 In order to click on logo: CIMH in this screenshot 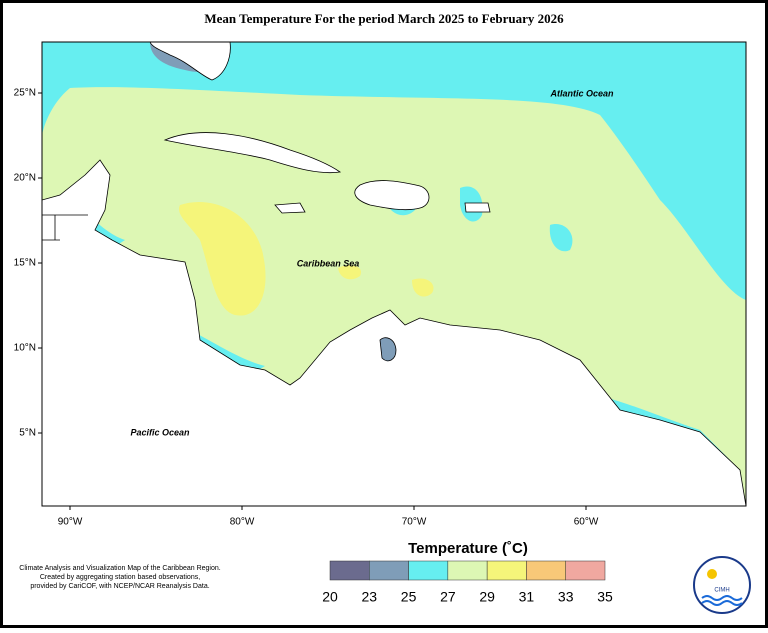, I will do `click(722, 585)`.